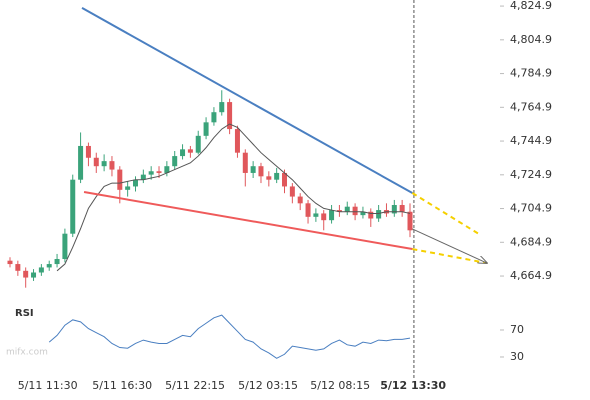  Describe the element at coordinates (48, 385) in the screenshot. I see `x-tick-label: 5/11 11:30` at that location.